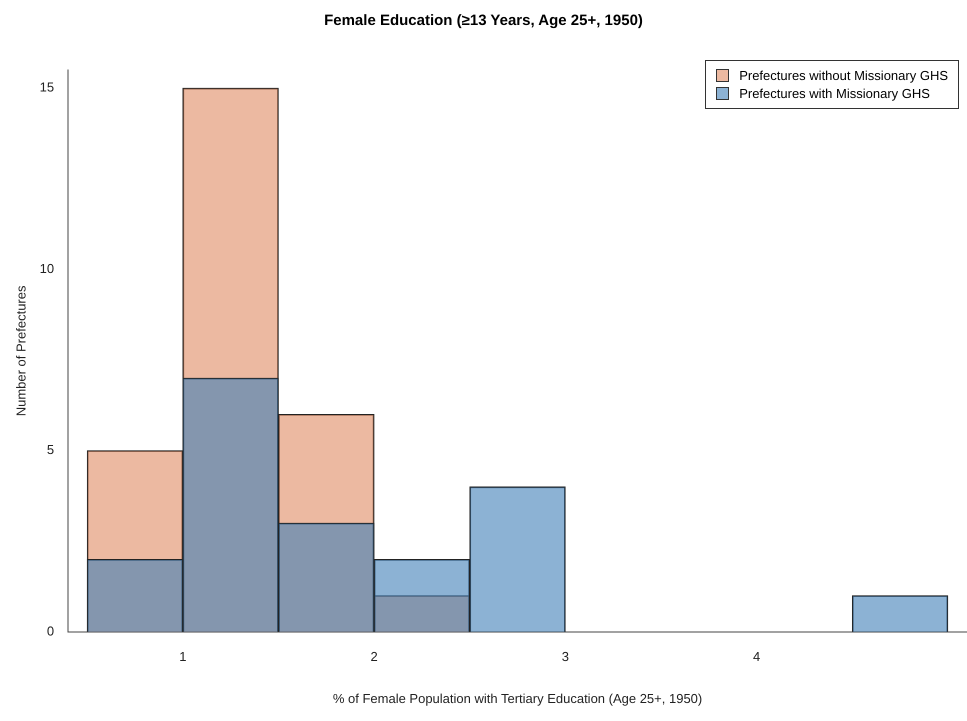  Describe the element at coordinates (565, 656) in the screenshot. I see `x-tick-label: 3` at that location.